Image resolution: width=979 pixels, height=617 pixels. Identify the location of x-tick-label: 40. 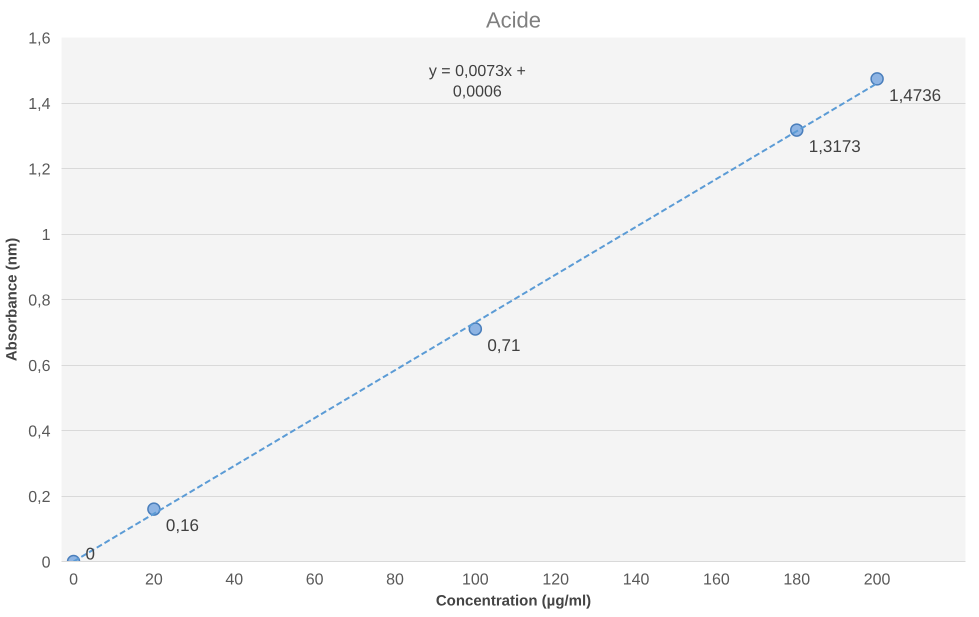
(234, 580).